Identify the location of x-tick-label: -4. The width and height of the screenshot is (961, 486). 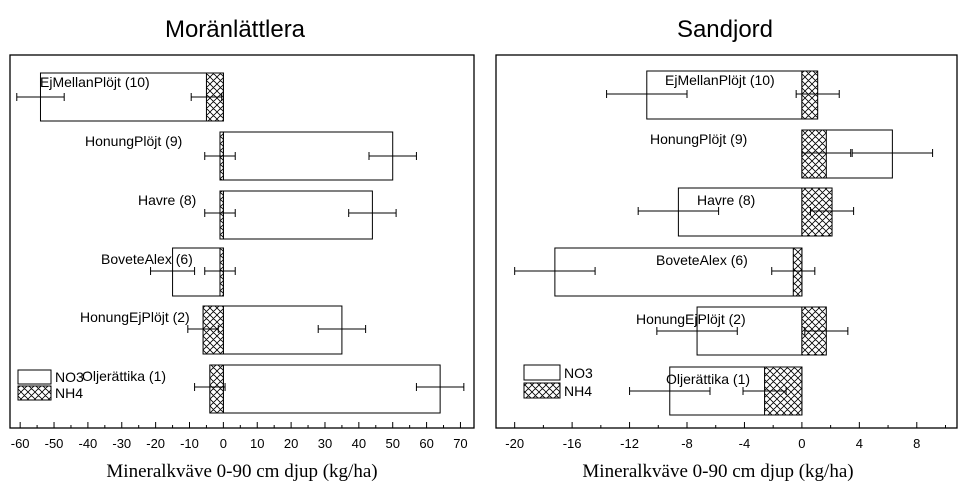
(745, 443).